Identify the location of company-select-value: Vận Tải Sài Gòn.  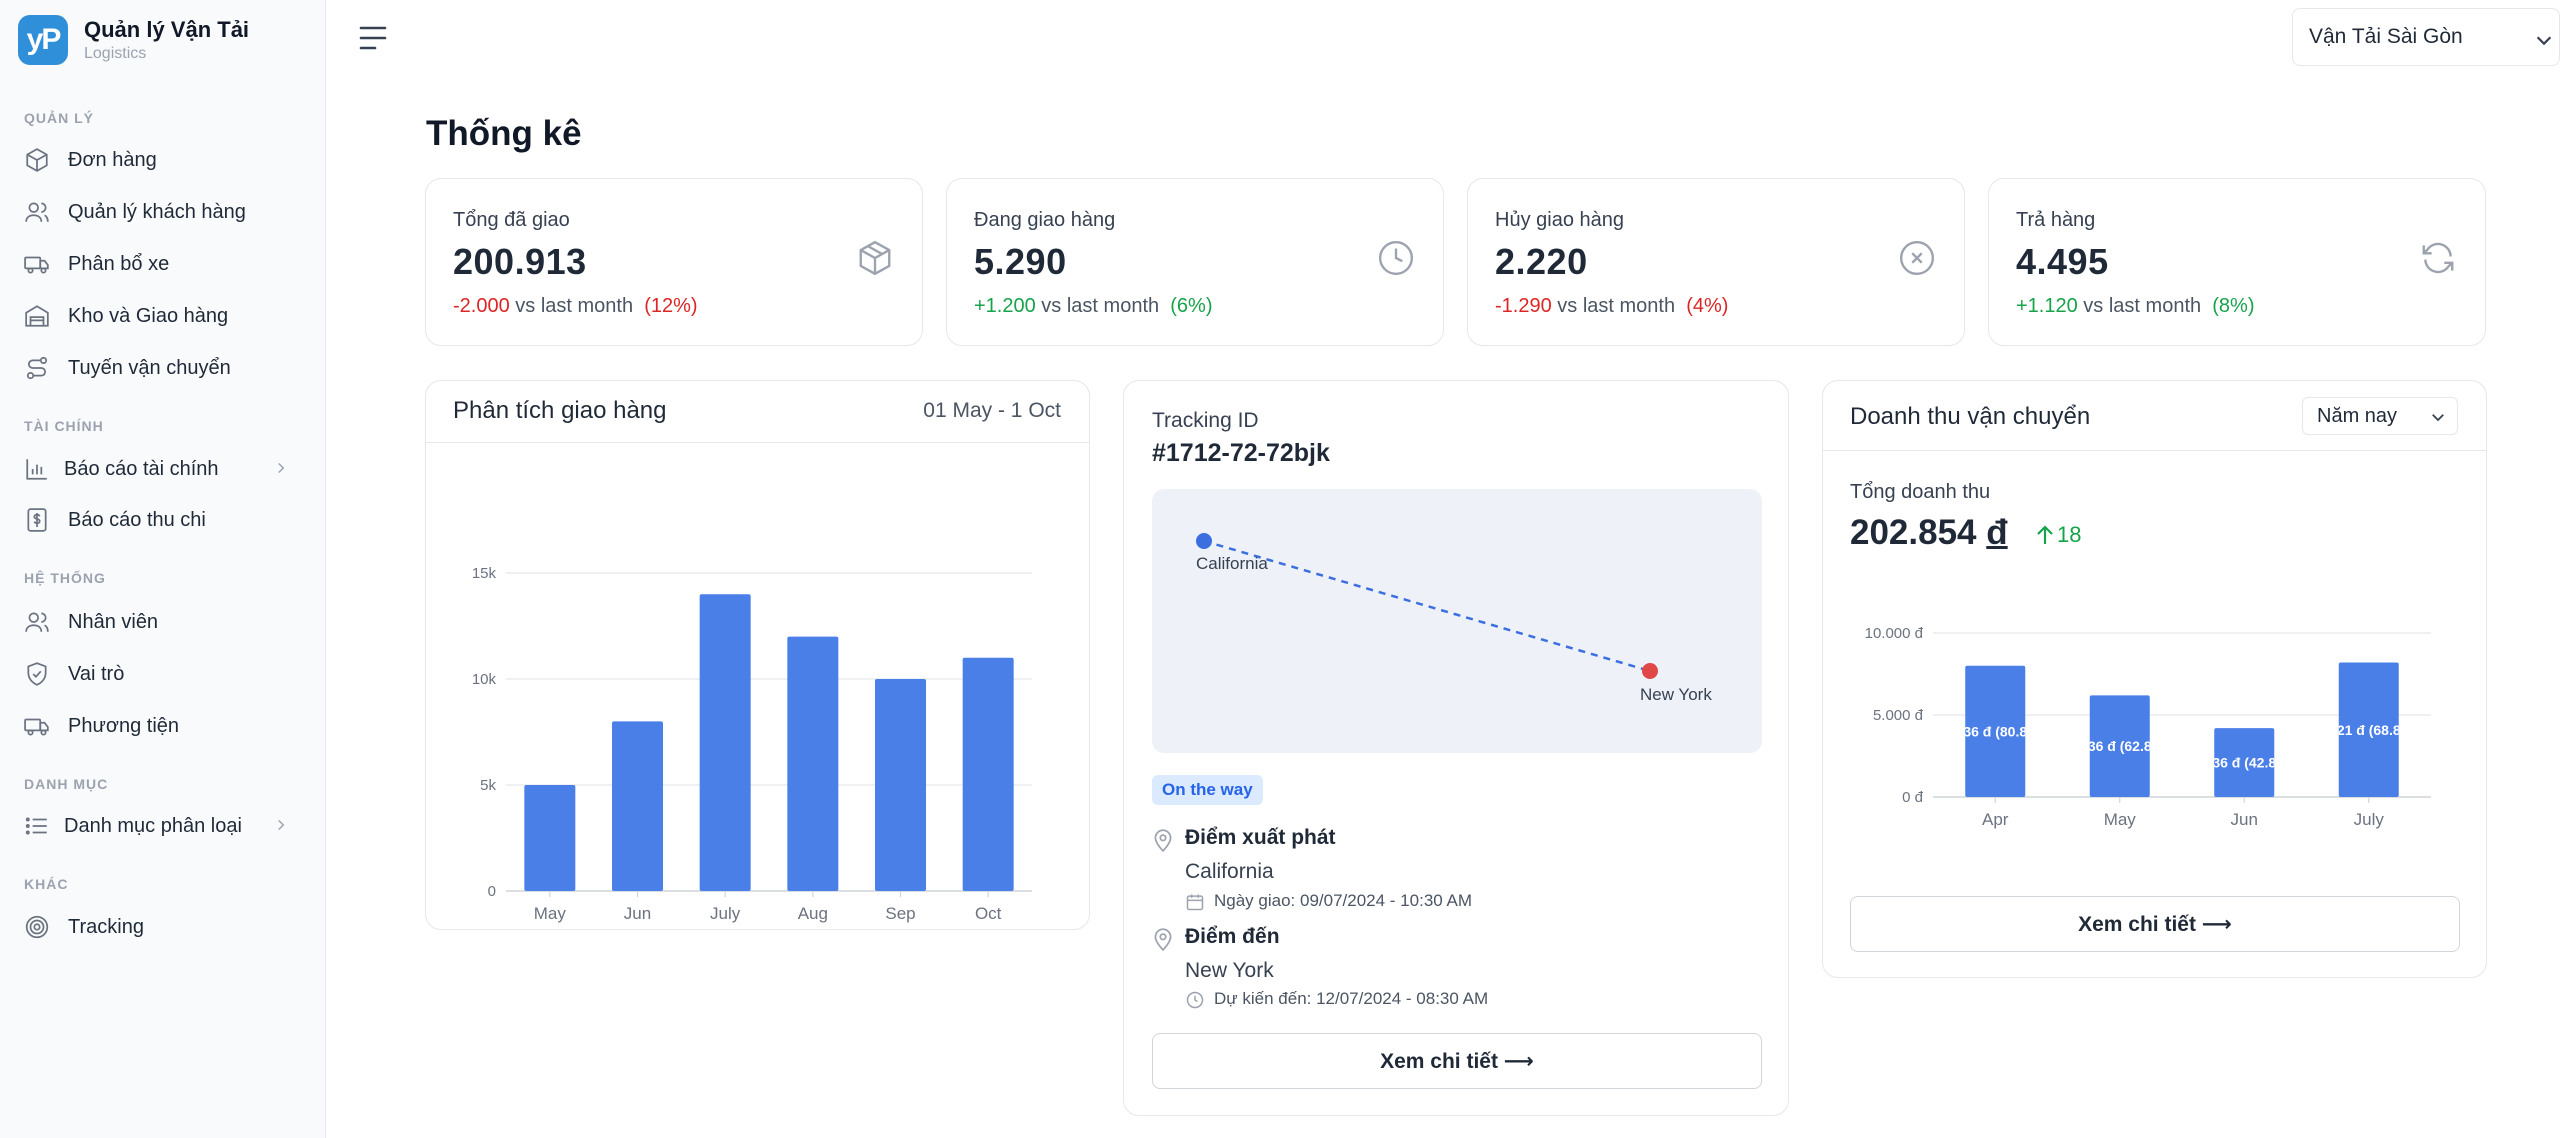
(2386, 36).